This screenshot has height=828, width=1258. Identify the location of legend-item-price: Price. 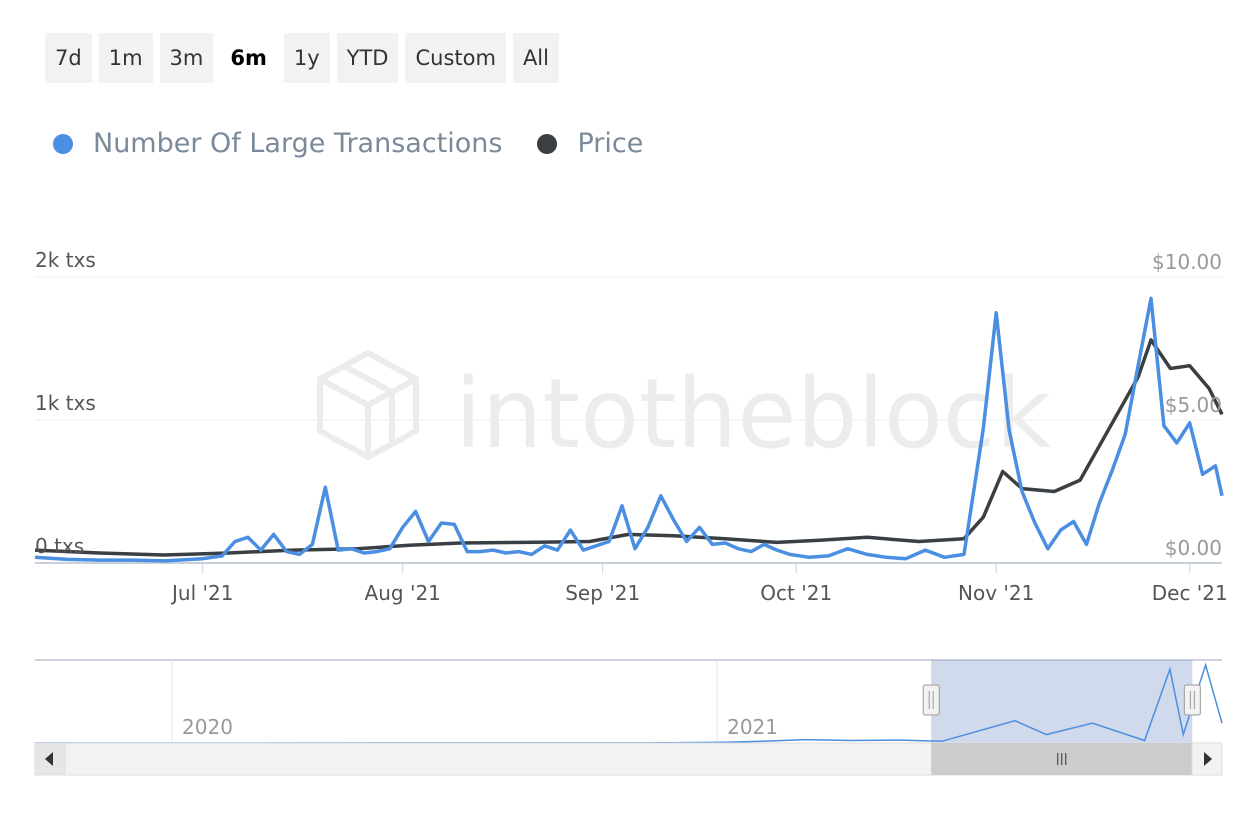
(588, 143).